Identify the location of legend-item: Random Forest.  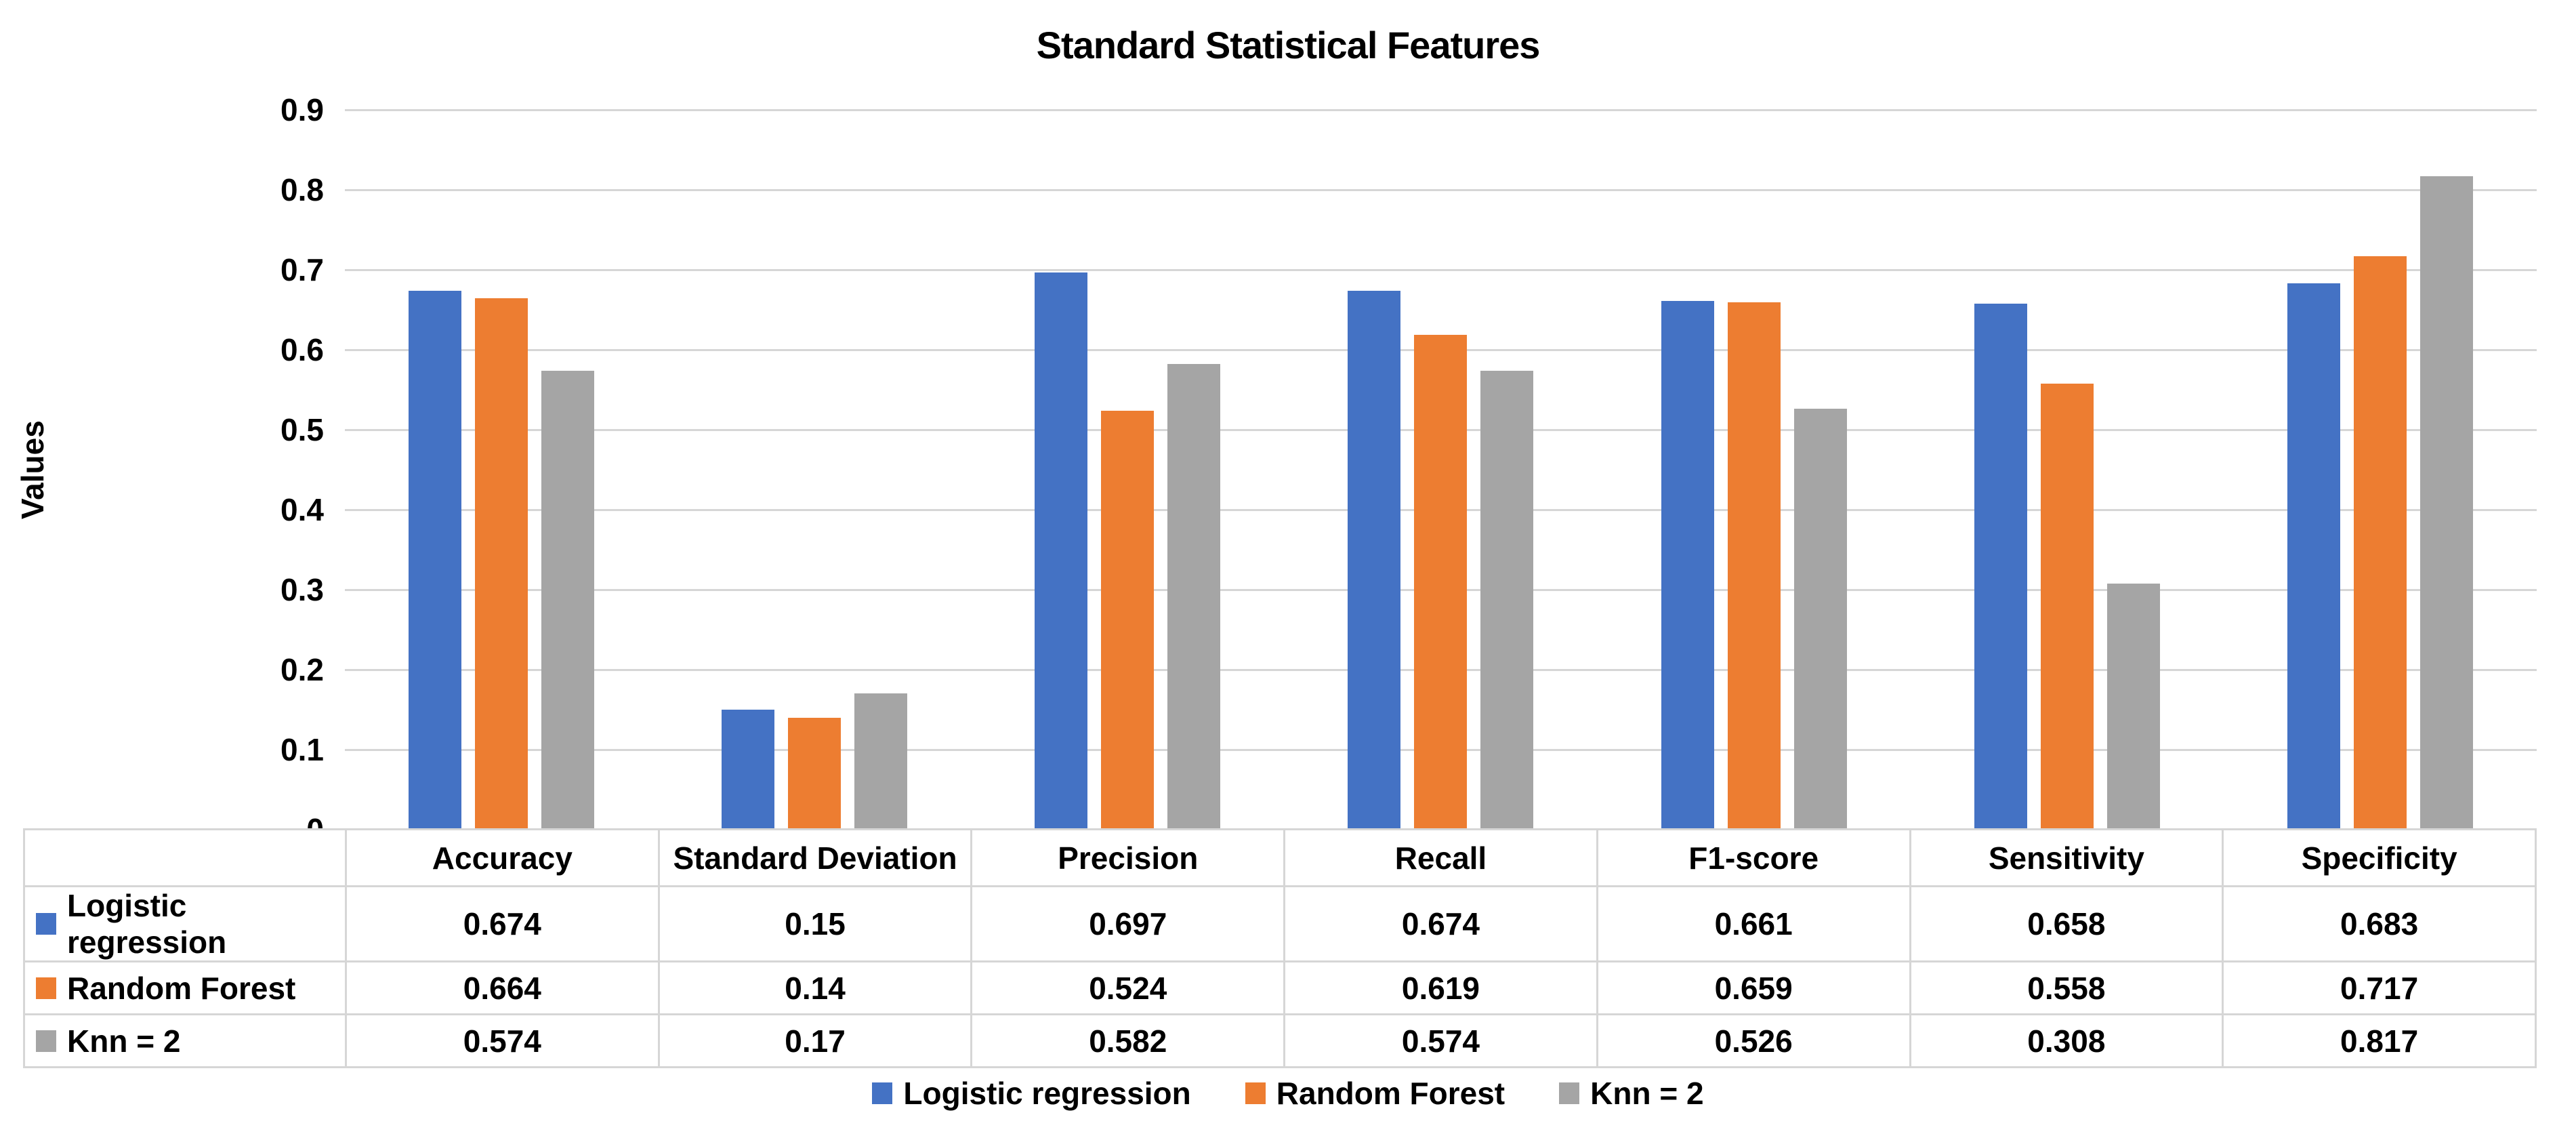
(1375, 1093).